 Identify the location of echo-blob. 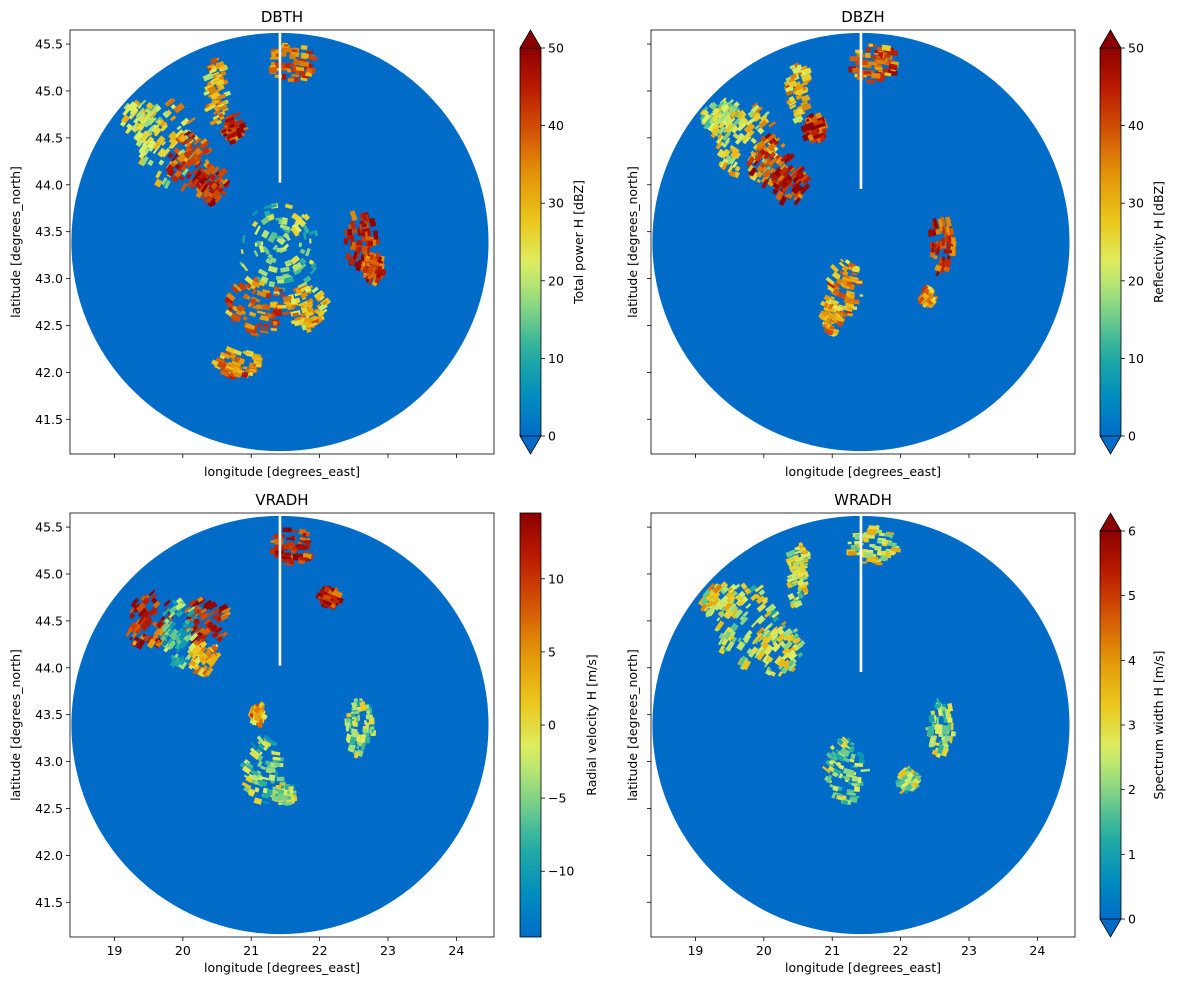
(257, 714).